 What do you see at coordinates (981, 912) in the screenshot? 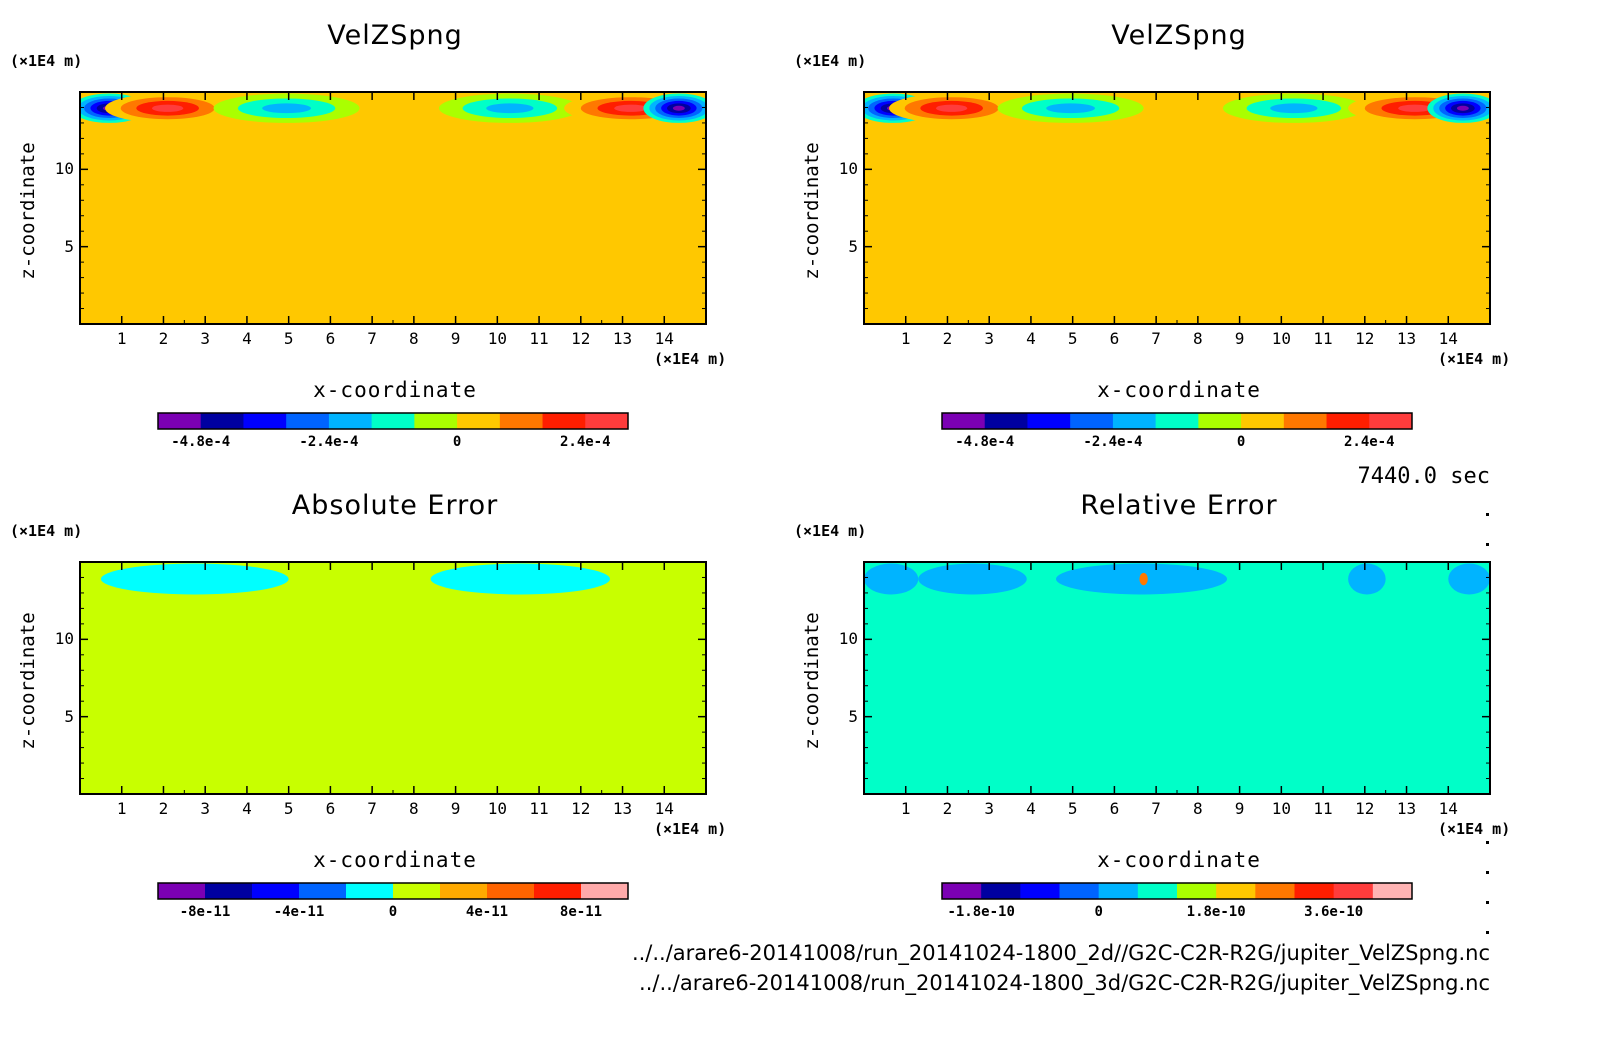
I see `colorbar-label: -1.8e-10` at bounding box center [981, 912].